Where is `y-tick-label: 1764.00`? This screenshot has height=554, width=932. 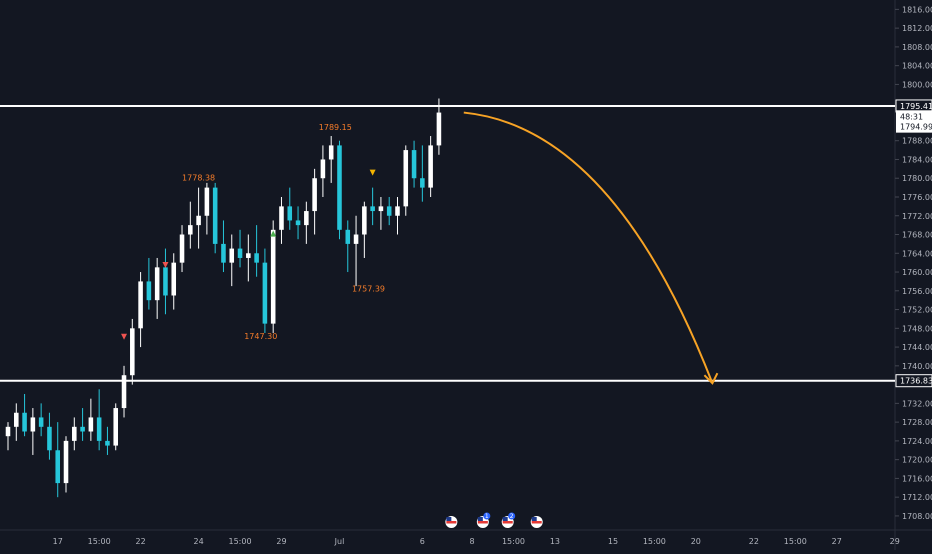 y-tick-label: 1764.00 is located at coordinates (917, 253).